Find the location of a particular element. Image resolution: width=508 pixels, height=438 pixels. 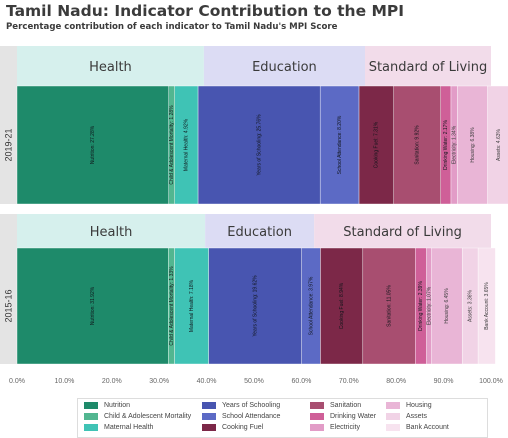

data-label: Years of Schooling: 19.62% is located at coordinates (255, 306).